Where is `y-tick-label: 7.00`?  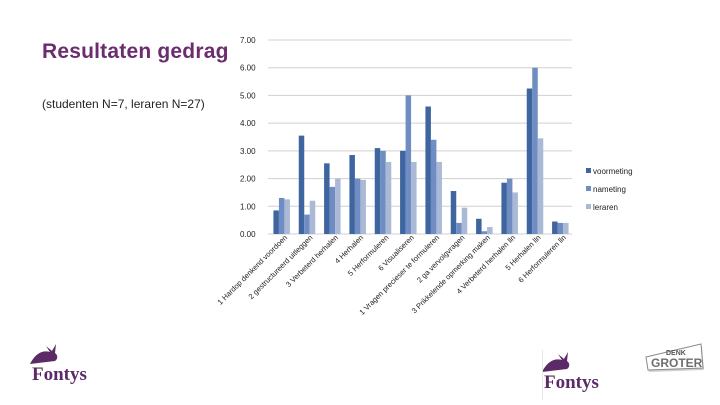
y-tick-label: 7.00 is located at coordinates (248, 40).